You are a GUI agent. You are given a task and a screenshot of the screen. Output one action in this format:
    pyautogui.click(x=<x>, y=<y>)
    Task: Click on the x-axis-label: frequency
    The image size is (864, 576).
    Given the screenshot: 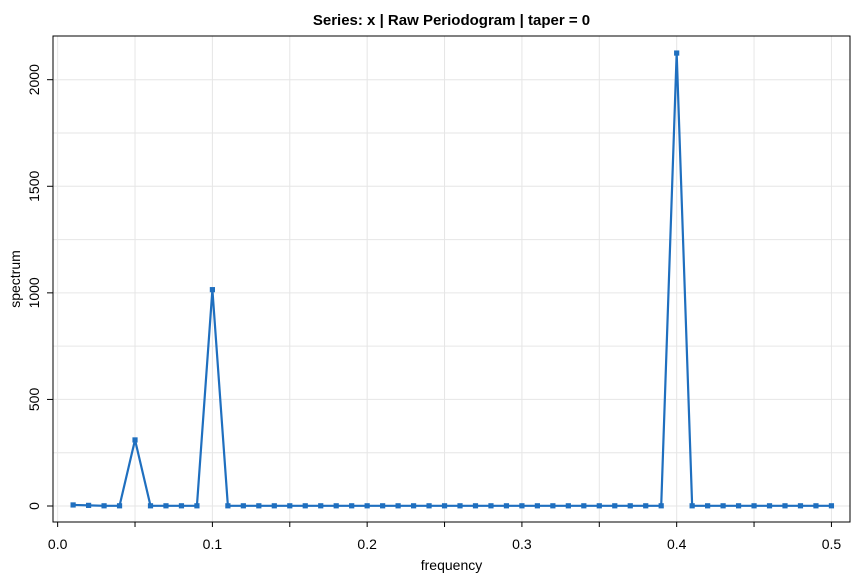 What is the action you would take?
    pyautogui.click(x=451, y=565)
    